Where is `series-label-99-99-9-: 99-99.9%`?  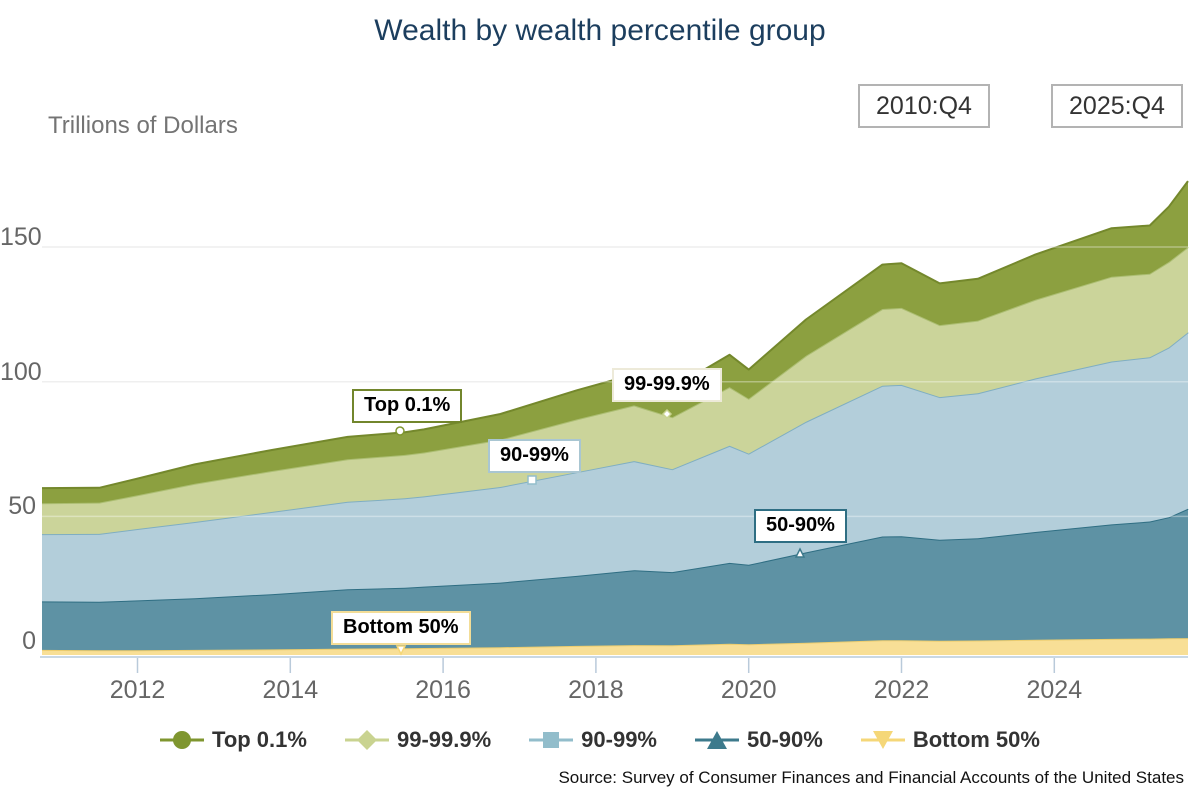
series-label-99-99-9-: 99-99.9% is located at coordinates (667, 385).